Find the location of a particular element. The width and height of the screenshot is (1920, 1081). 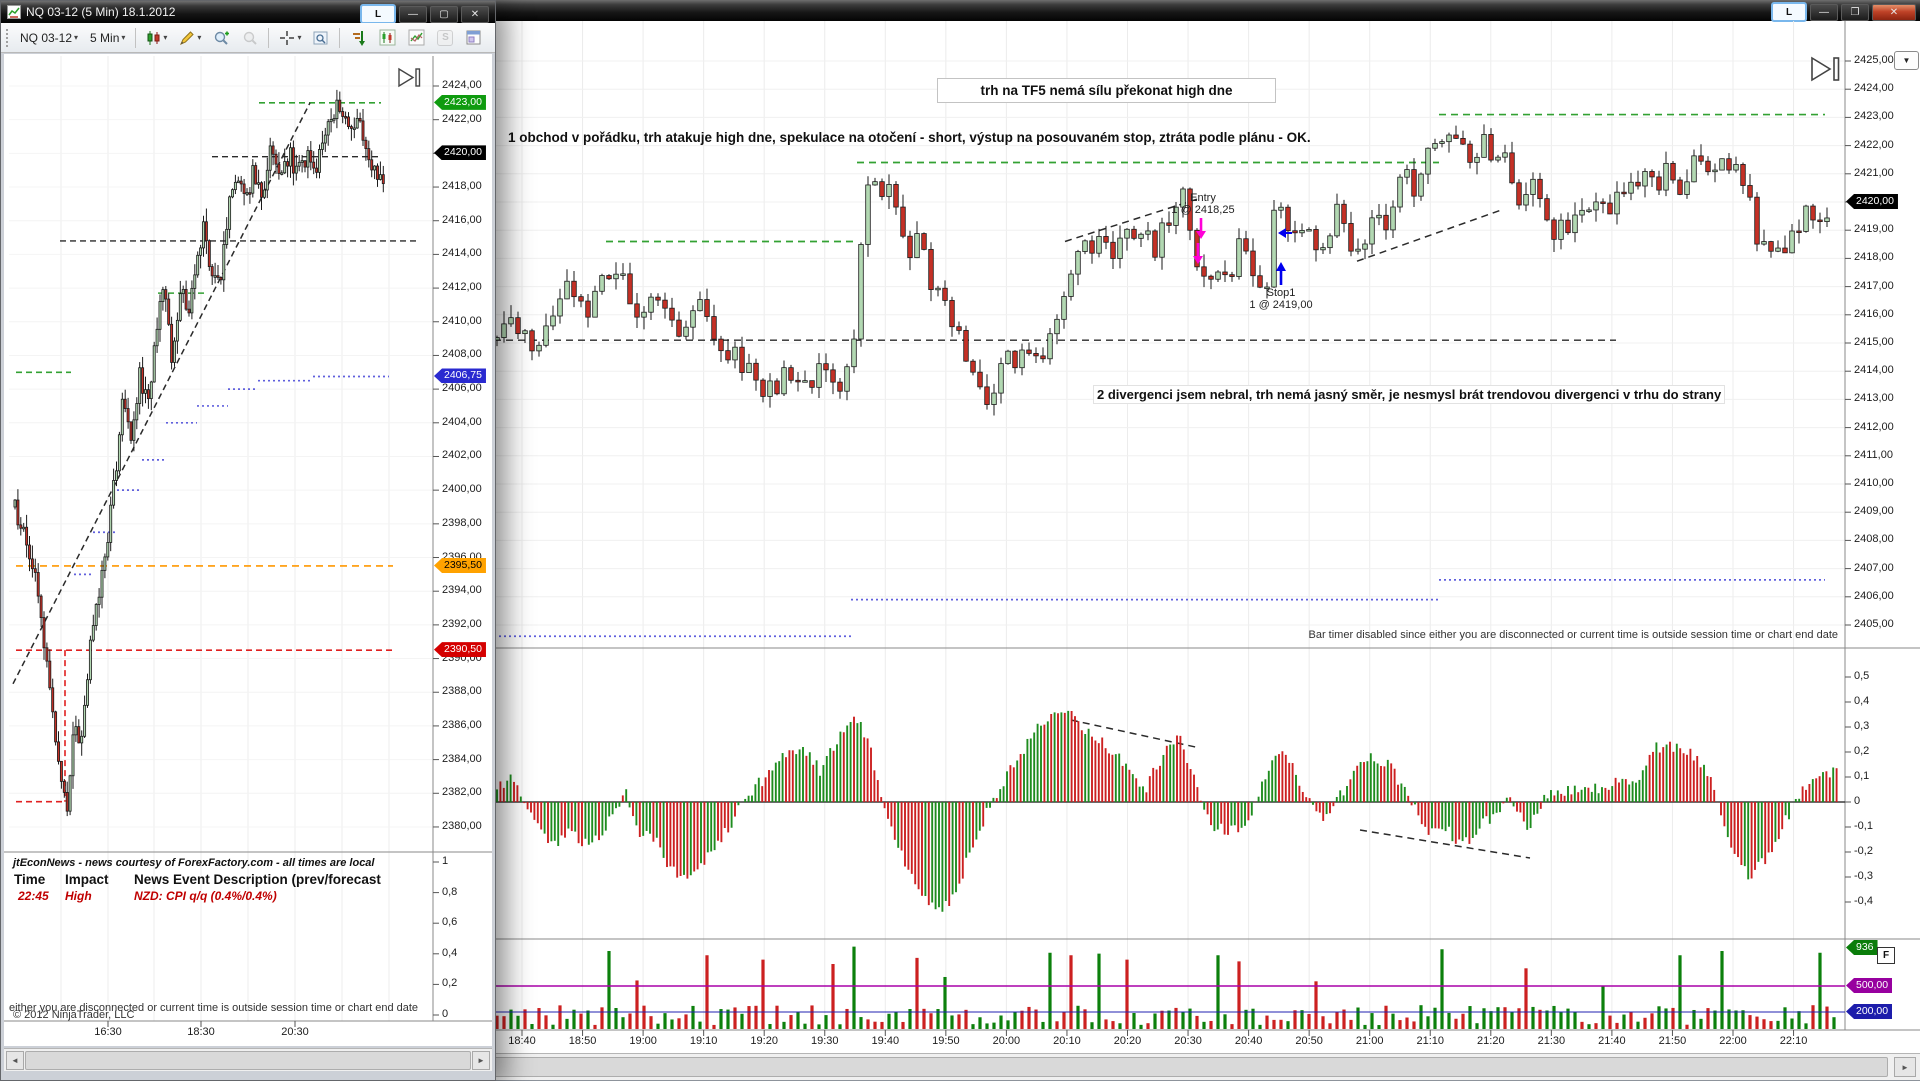

chart-style-button: ▾ is located at coordinates (156, 38).